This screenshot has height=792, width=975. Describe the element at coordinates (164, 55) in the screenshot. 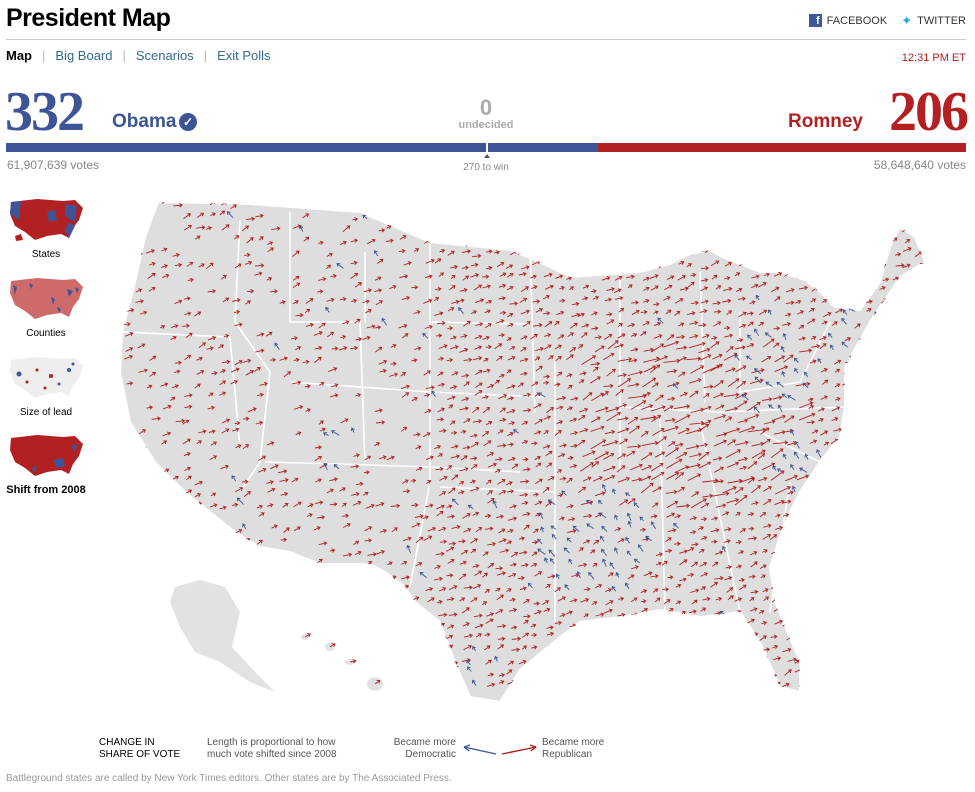

I see `nav-tab-scenarios: Scenarios` at that location.